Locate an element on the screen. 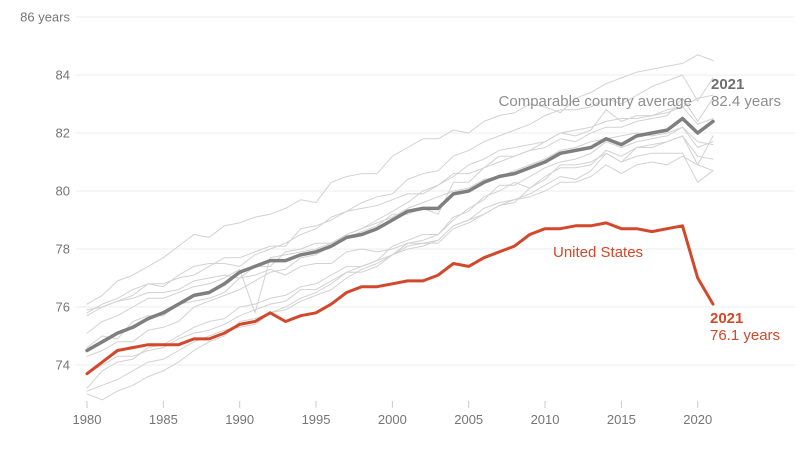  x-axis-tick-label: 1990 is located at coordinates (239, 419).